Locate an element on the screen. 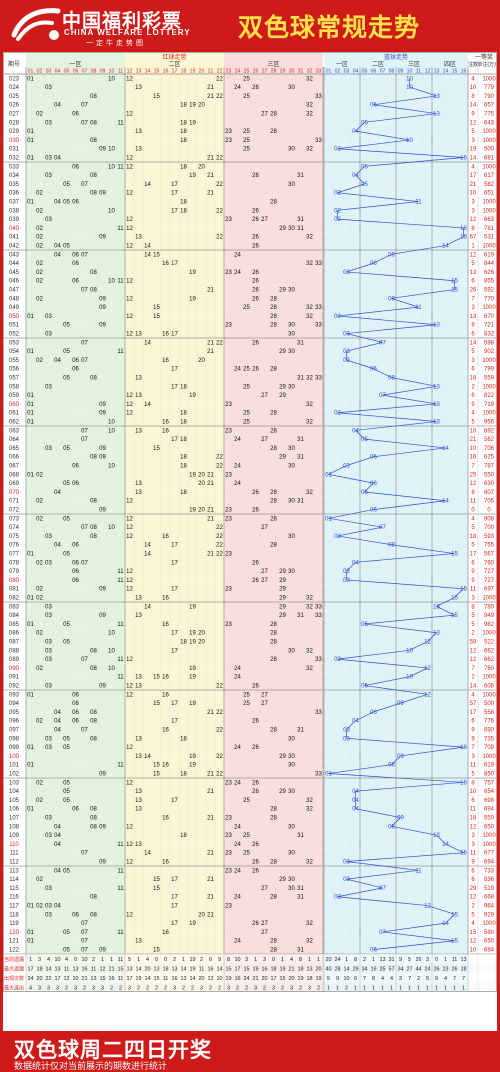 This screenshot has width=500, height=1072. red-ball: 01 is located at coordinates (30, 766).